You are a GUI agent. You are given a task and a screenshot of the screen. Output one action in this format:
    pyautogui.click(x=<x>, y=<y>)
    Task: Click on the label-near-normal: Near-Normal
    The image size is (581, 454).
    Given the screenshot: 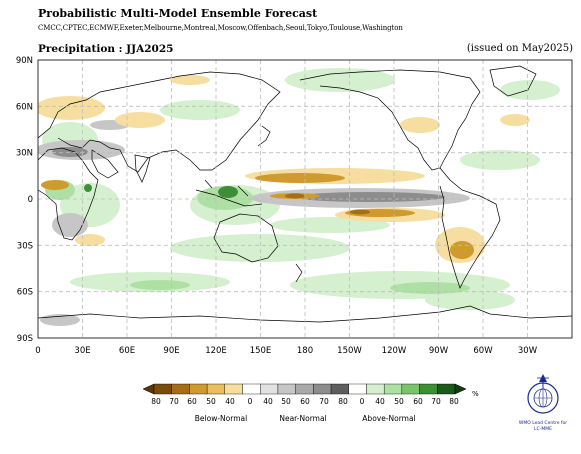 What is the action you would take?
    pyautogui.click(x=302, y=418)
    